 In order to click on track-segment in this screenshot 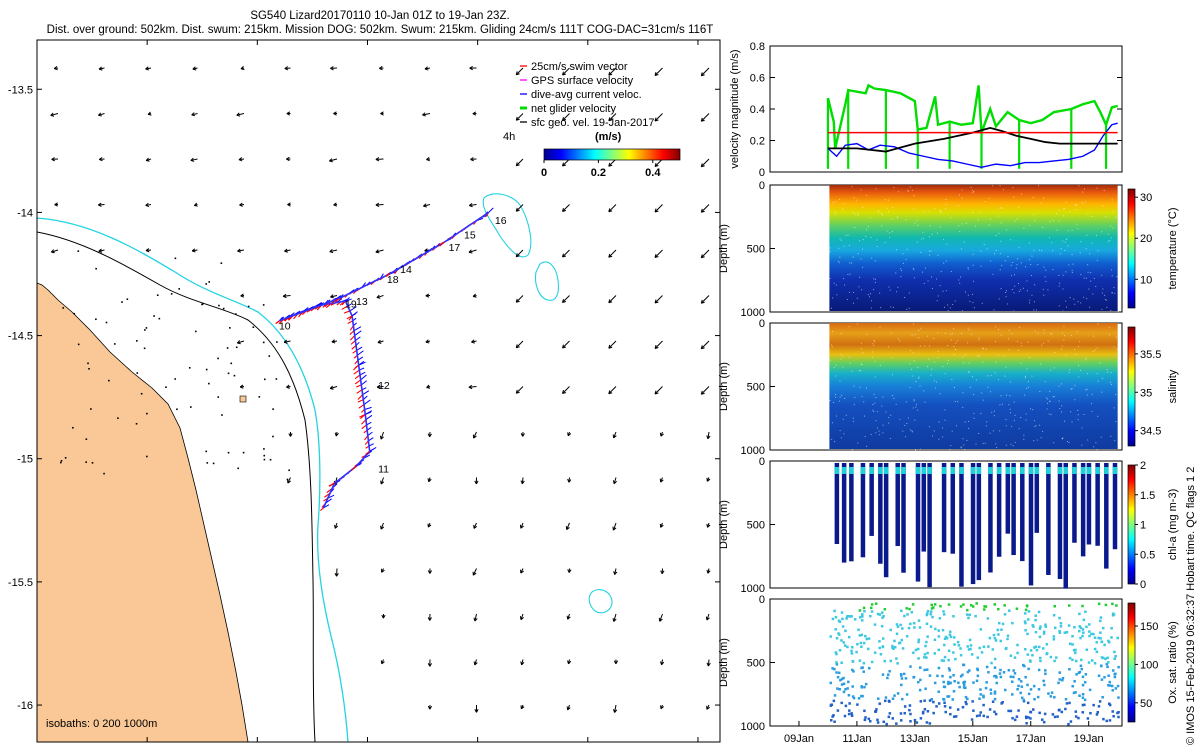, I will do `click(348, 308)`.